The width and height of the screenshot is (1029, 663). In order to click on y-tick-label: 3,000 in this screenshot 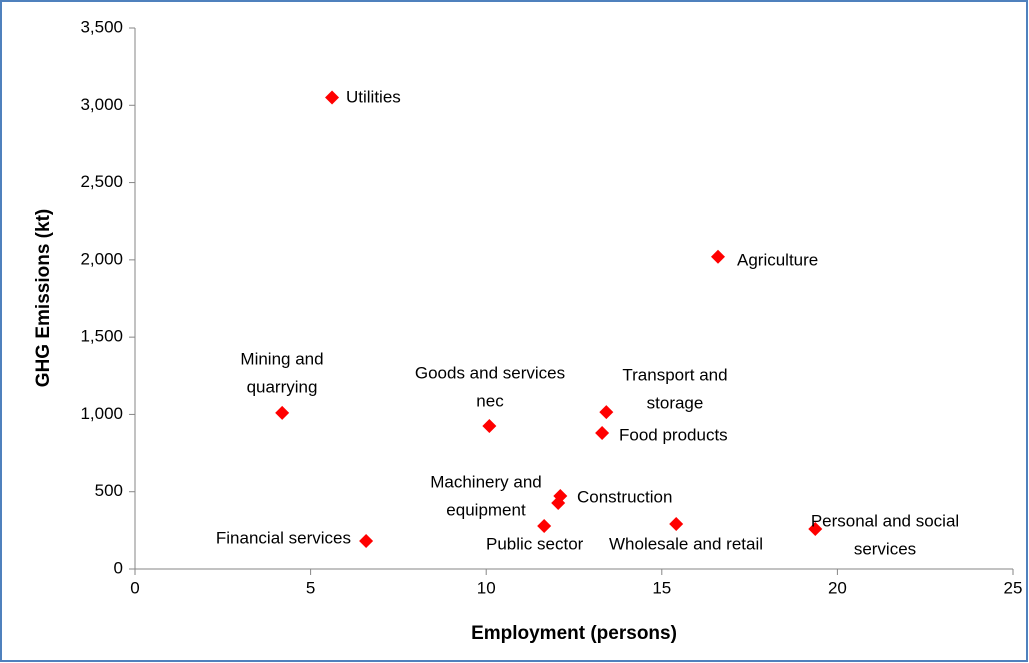, I will do `click(101, 104)`.